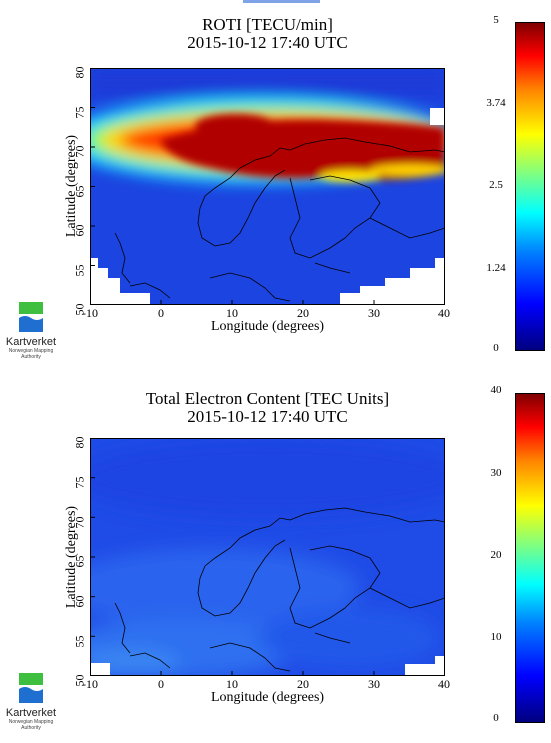 Image resolution: width=551 pixels, height=743 pixels. I want to click on tec-xtick-40: 40, so click(444, 684).